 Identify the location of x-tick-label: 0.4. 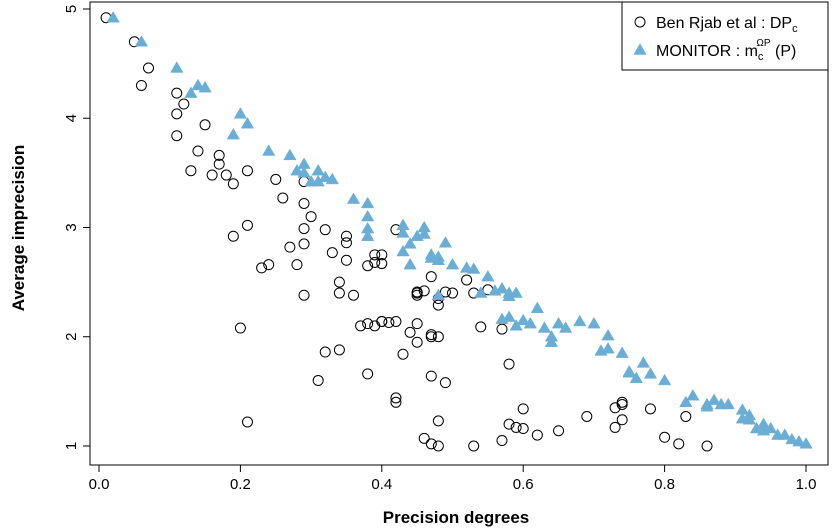
(381, 484).